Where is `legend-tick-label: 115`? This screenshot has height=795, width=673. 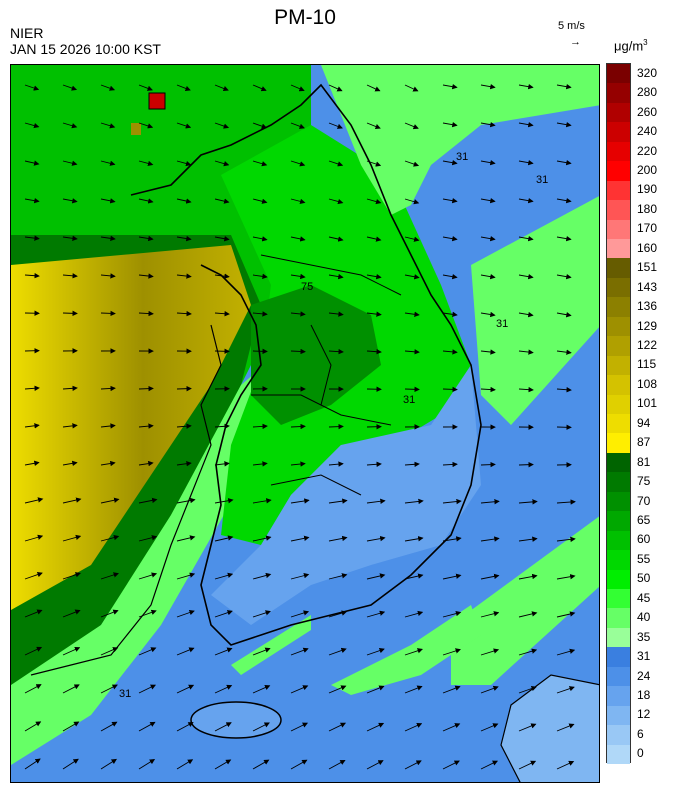
legend-tick-label: 115 is located at coordinates (647, 364).